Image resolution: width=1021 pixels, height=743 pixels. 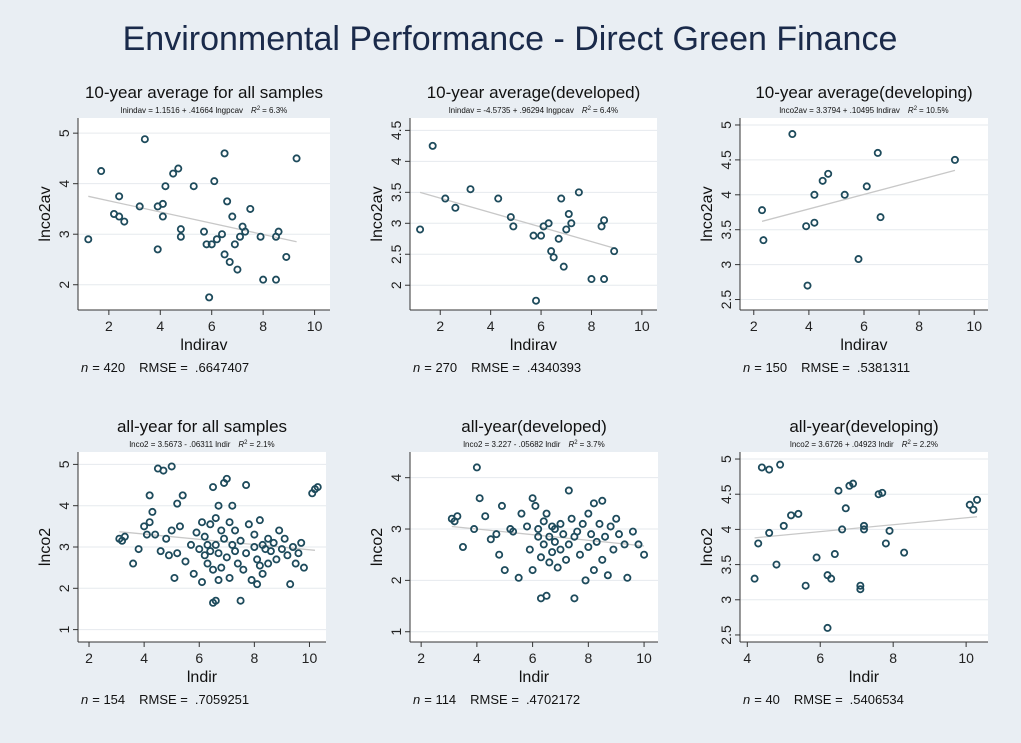 I want to click on fit-statistics: n = 150 RMSE = .5381311, so click(x=826, y=367).